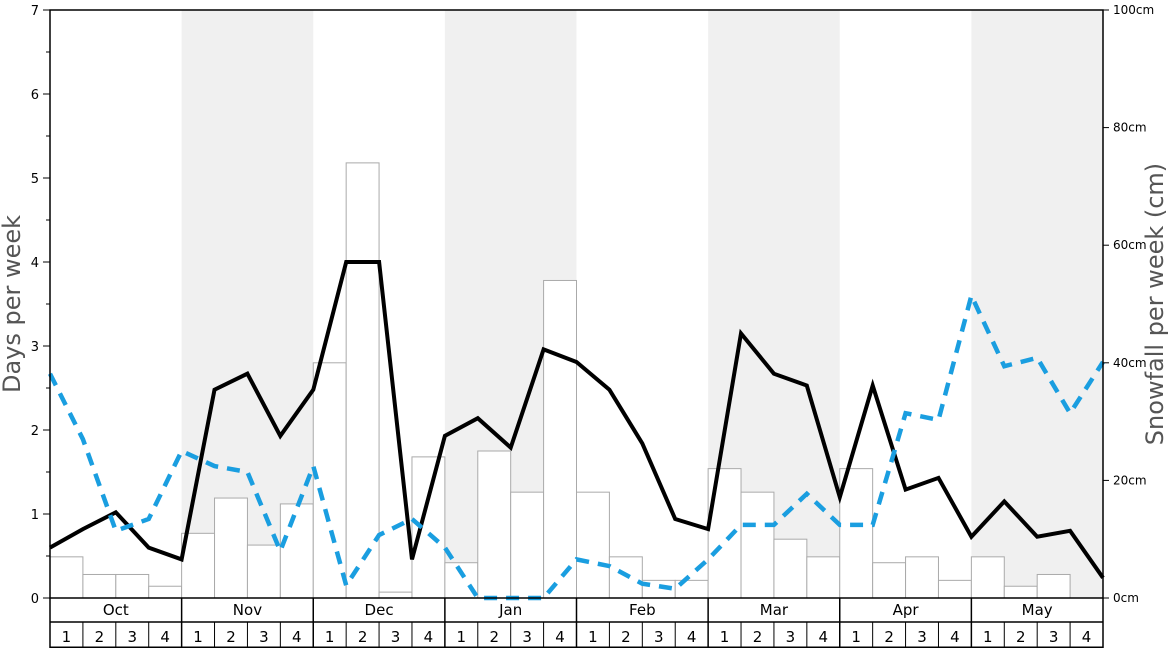 Image resolution: width=1168 pixels, height=648 pixels. What do you see at coordinates (1133, 10) in the screenshot?
I see `right-tick-label: 100cm` at bounding box center [1133, 10].